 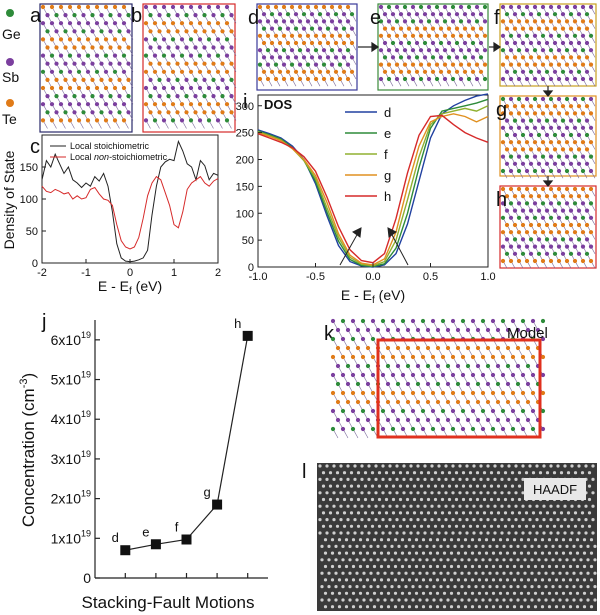 I want to click on x-tick-label: 0, so click(x=130, y=273).